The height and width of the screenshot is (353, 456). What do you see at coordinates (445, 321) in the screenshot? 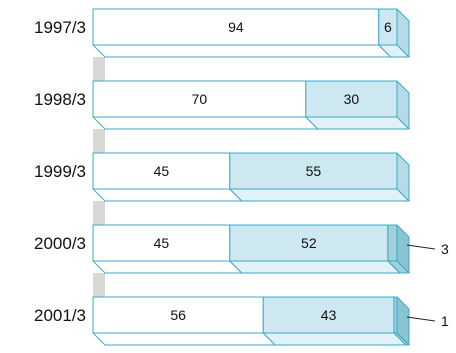
I see `callout-label-4: 1` at bounding box center [445, 321].